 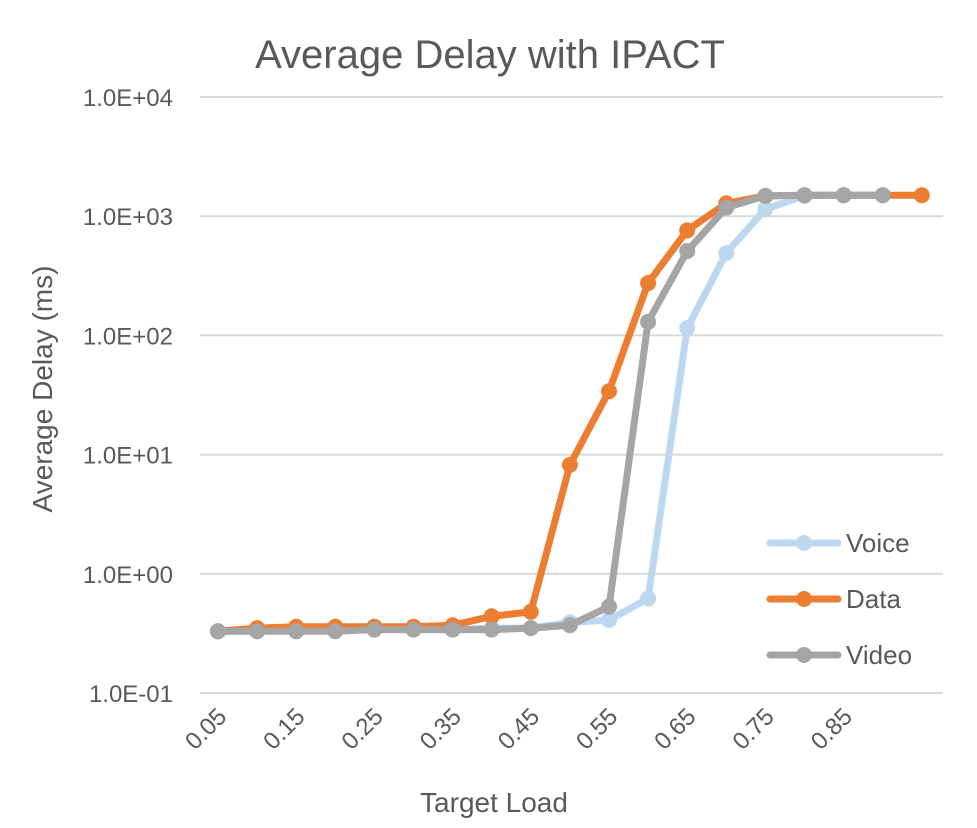 What do you see at coordinates (597, 729) in the screenshot?
I see `x-tick-label: 0.55` at bounding box center [597, 729].